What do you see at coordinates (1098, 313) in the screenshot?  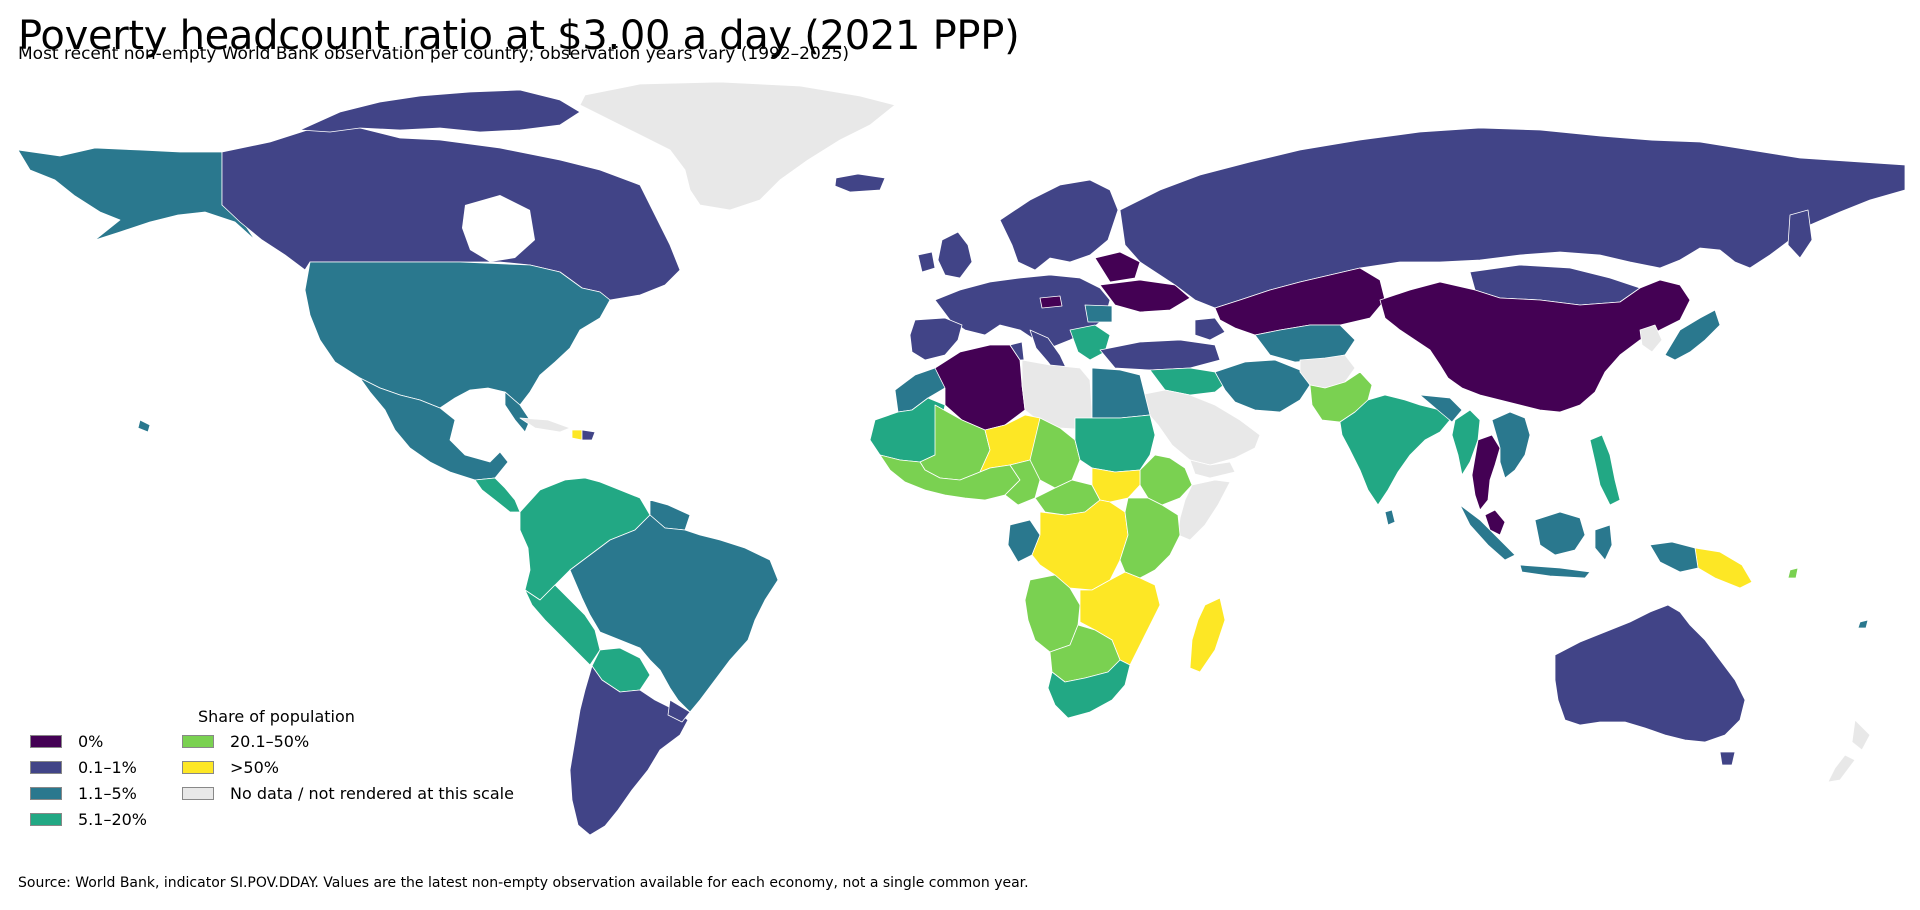 I see `region-romania` at bounding box center [1098, 313].